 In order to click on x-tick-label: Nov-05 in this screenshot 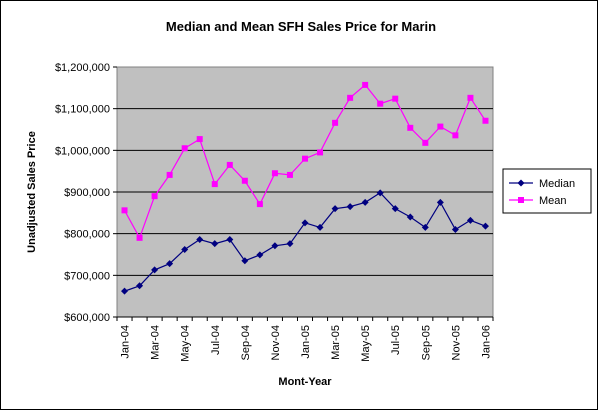, I will do `click(456, 342)`.